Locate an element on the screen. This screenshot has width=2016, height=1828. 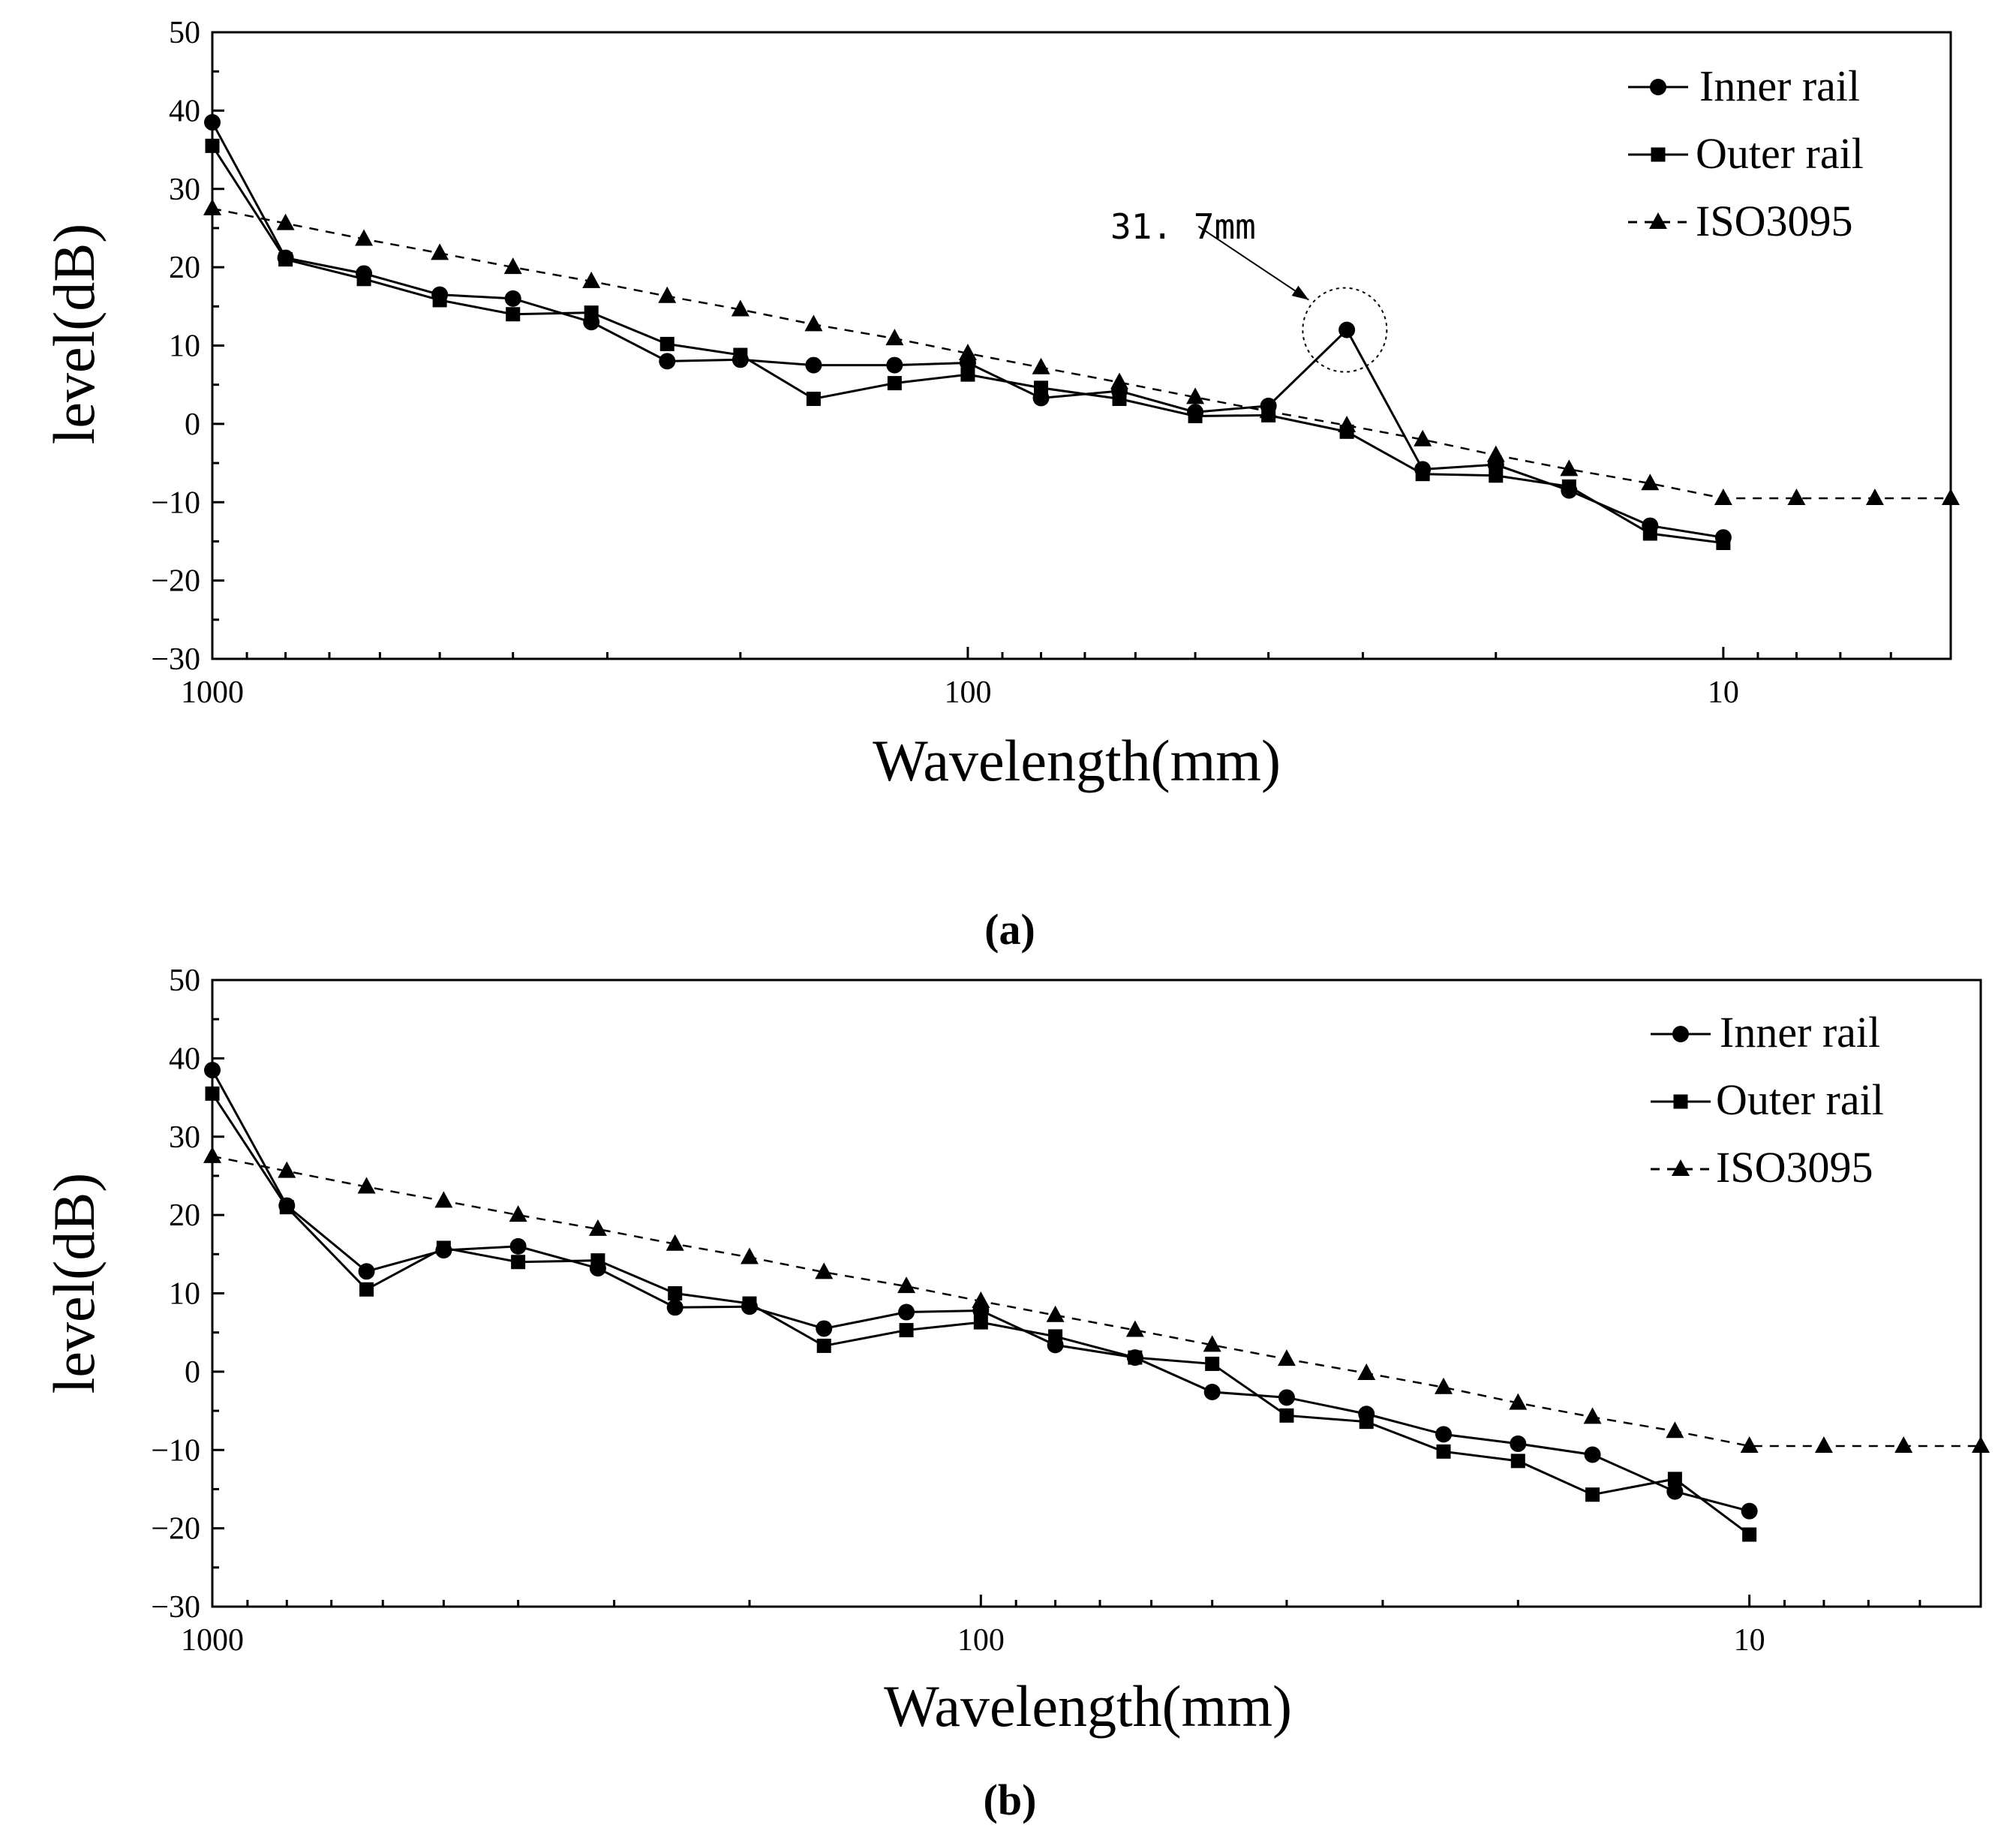
x-axis-title: Wavelength(mm) is located at coordinates (1088, 1706).